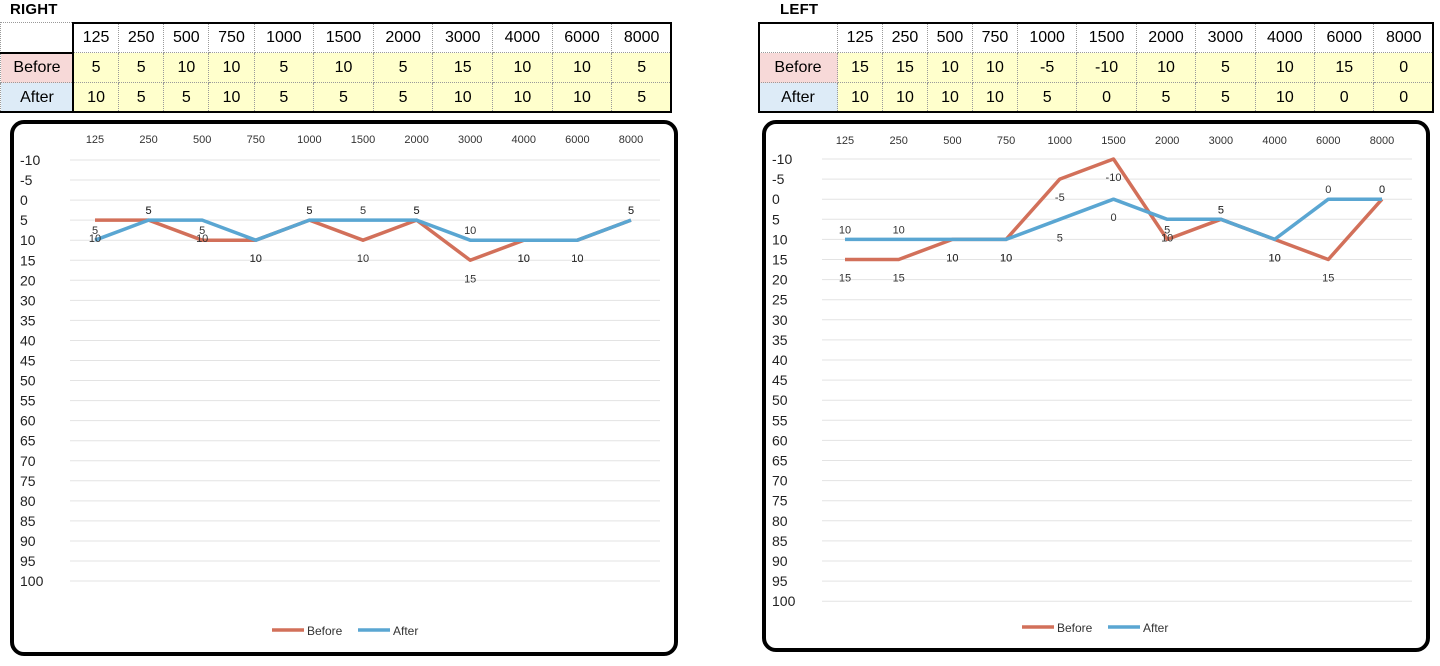  Describe the element at coordinates (30, 160) in the screenshot. I see `y-tick-label: -10` at that location.